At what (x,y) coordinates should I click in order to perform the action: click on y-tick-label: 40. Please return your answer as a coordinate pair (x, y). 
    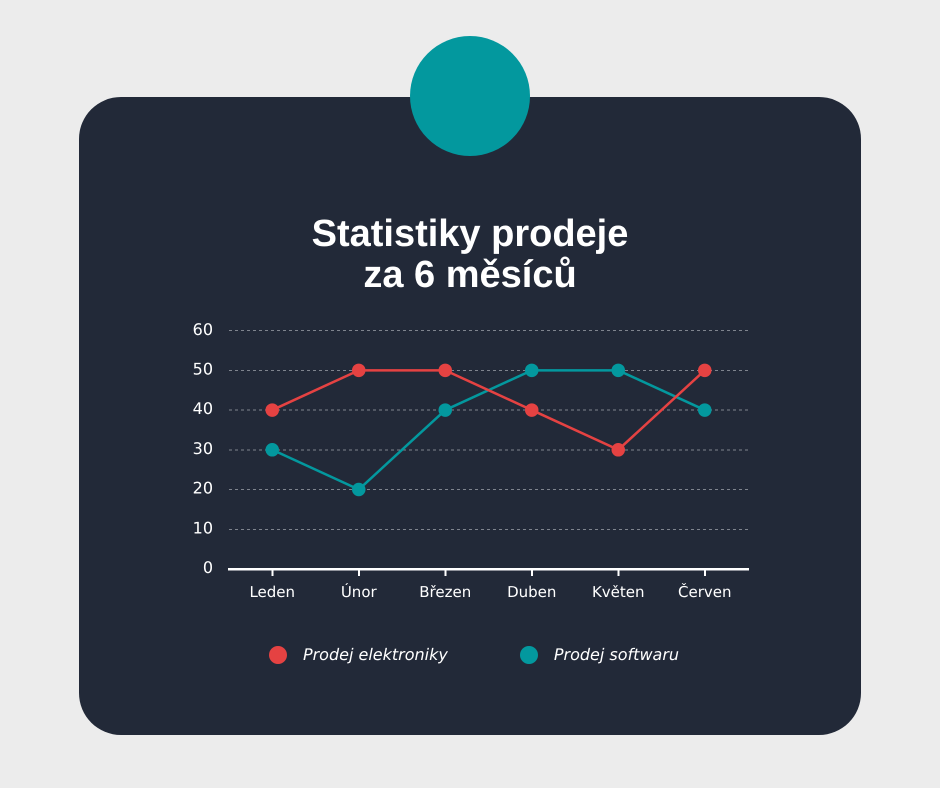
    Looking at the image, I should click on (202, 408).